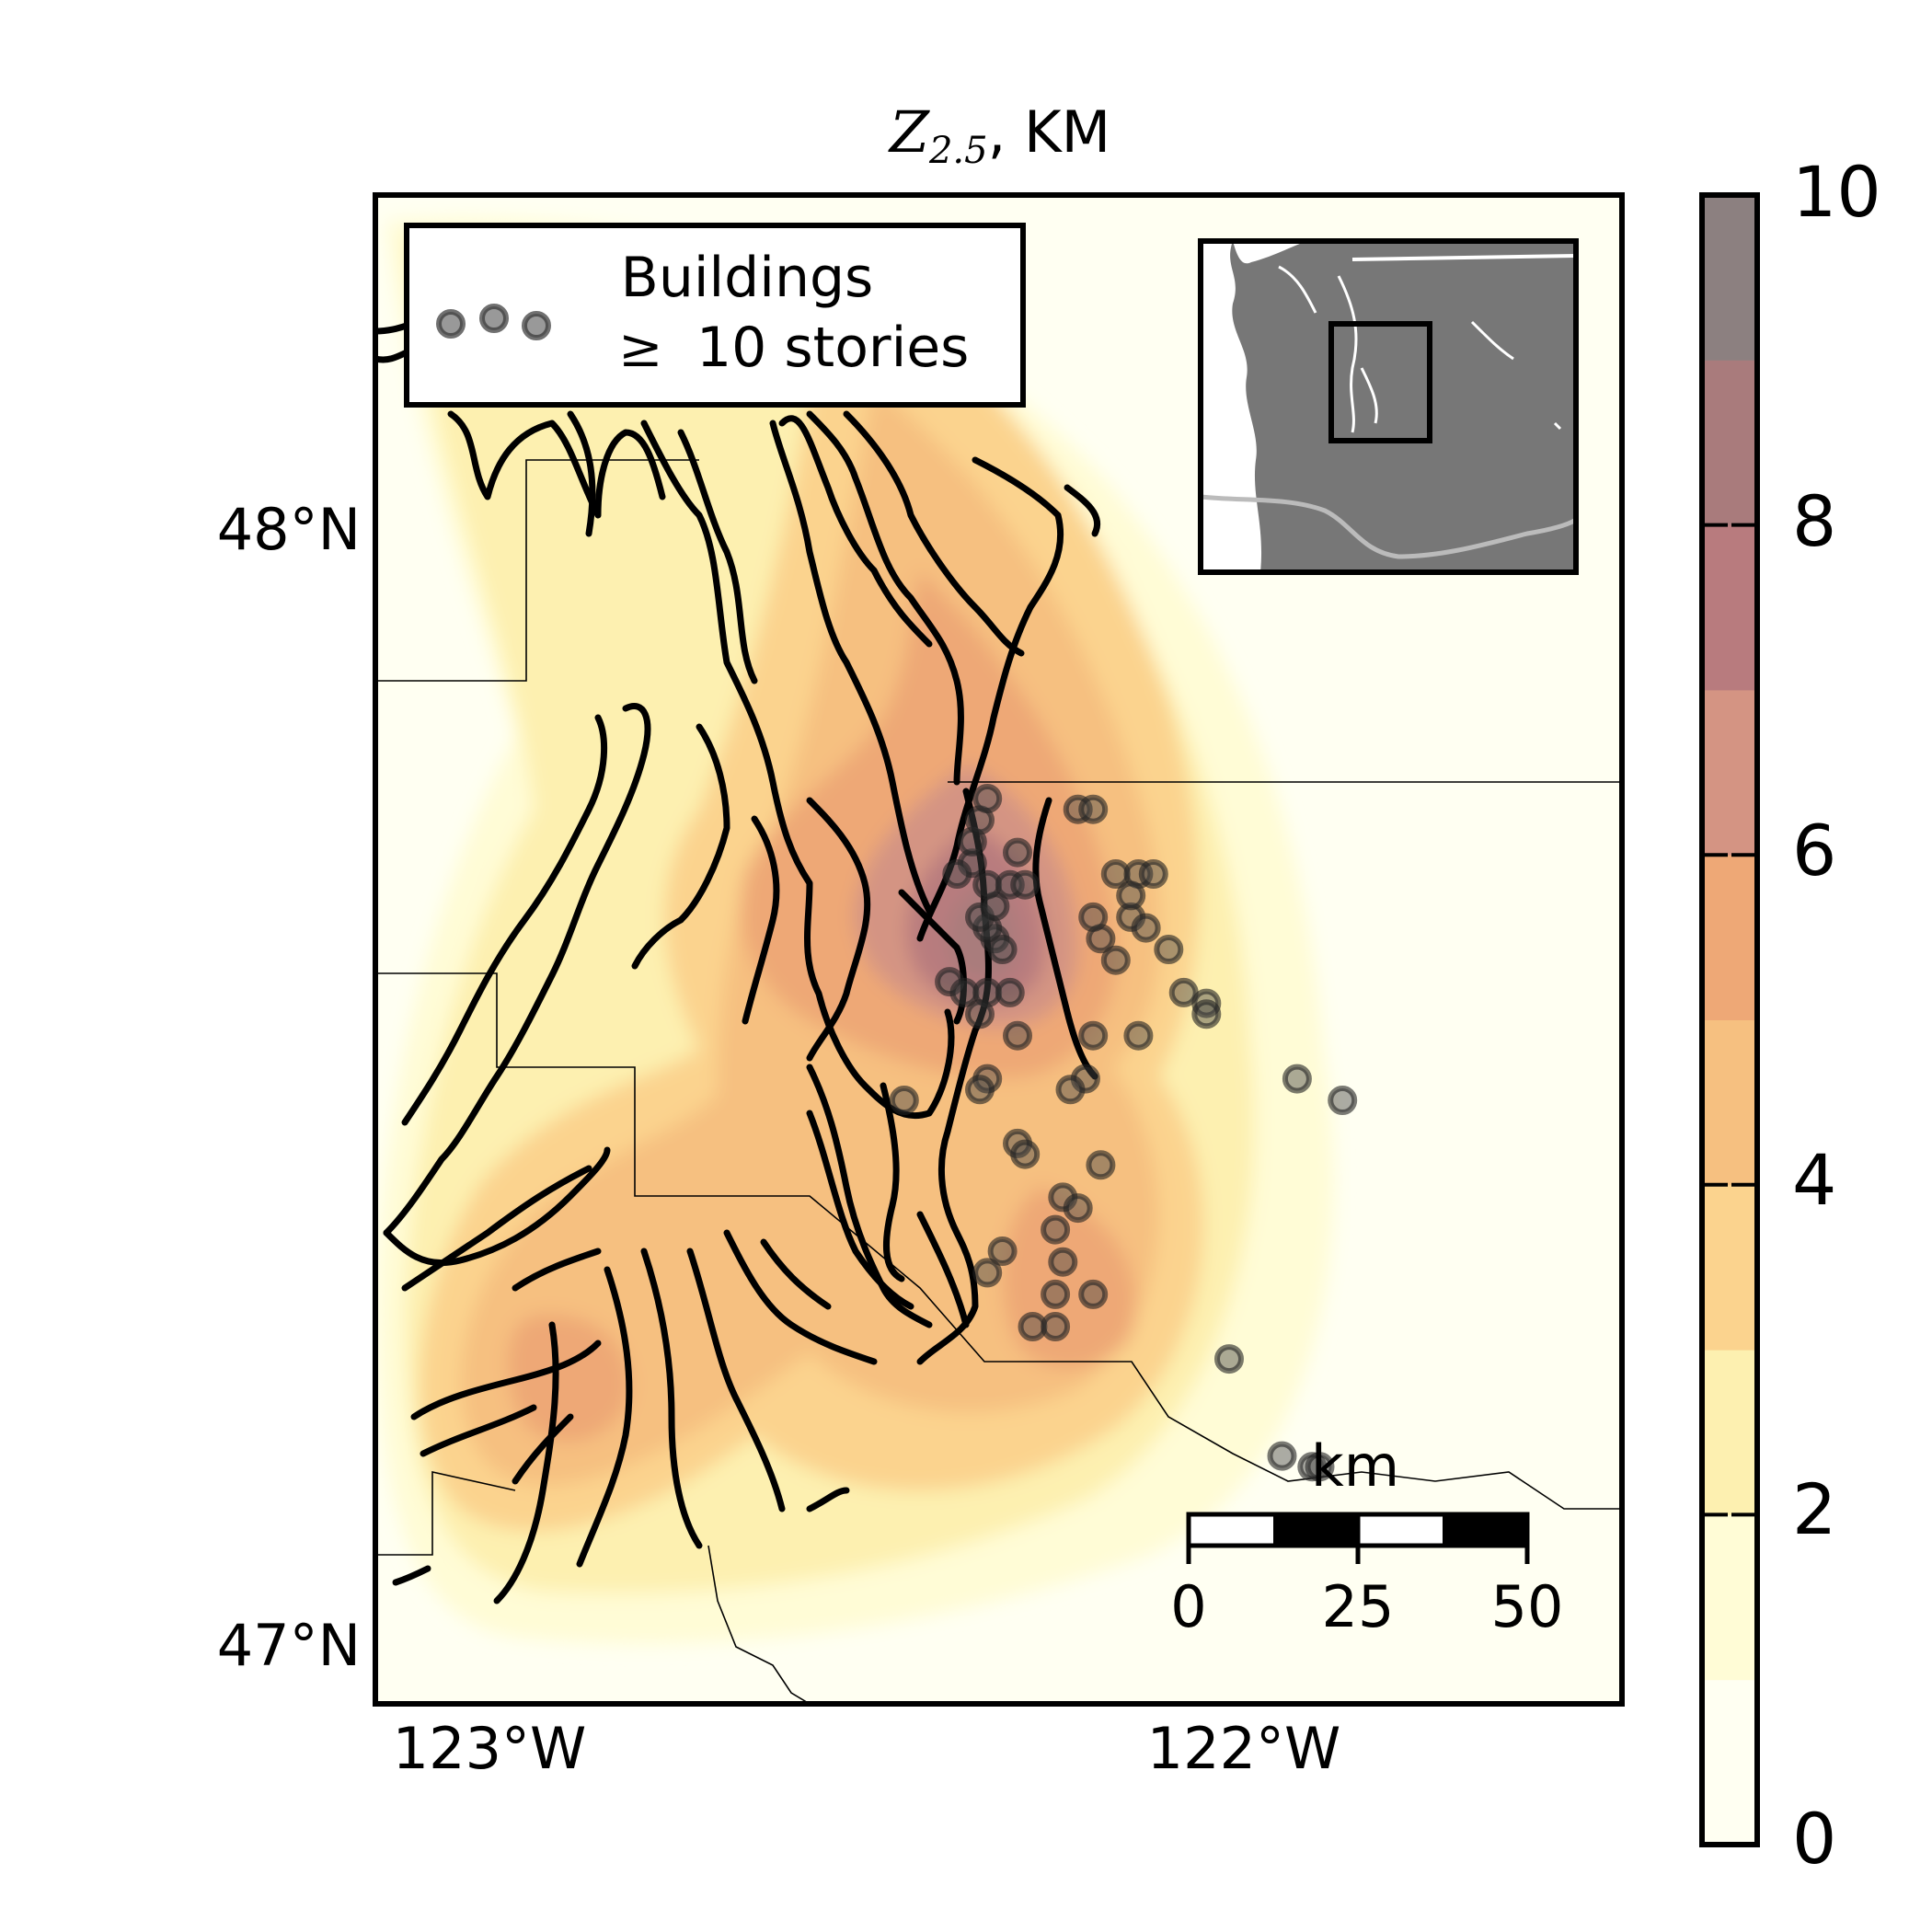 Image resolution: width=1932 pixels, height=1932 pixels. I want to click on lon-label-122: 122°W, so click(1244, 1748).